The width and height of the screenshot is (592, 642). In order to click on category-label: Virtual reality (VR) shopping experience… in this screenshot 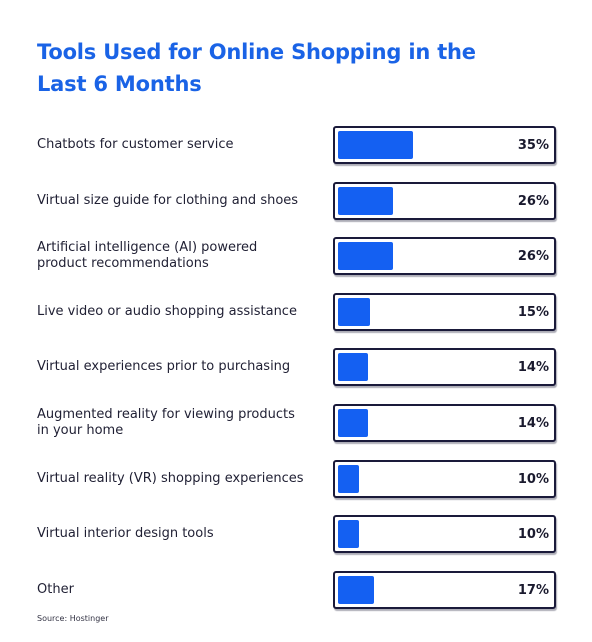, I will do `click(170, 478)`.